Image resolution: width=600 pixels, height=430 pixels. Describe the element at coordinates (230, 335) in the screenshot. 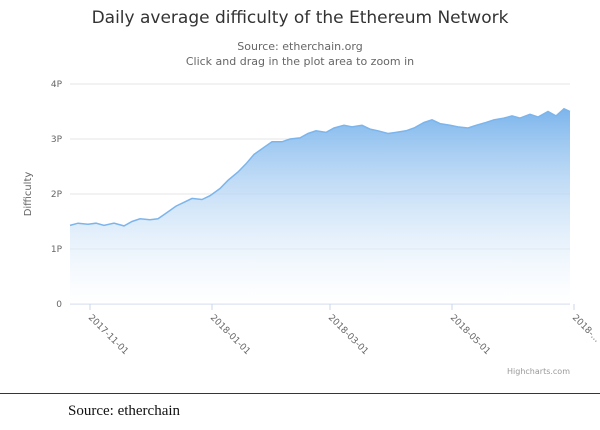

I see `x-tick-label: 2018-01-01` at that location.